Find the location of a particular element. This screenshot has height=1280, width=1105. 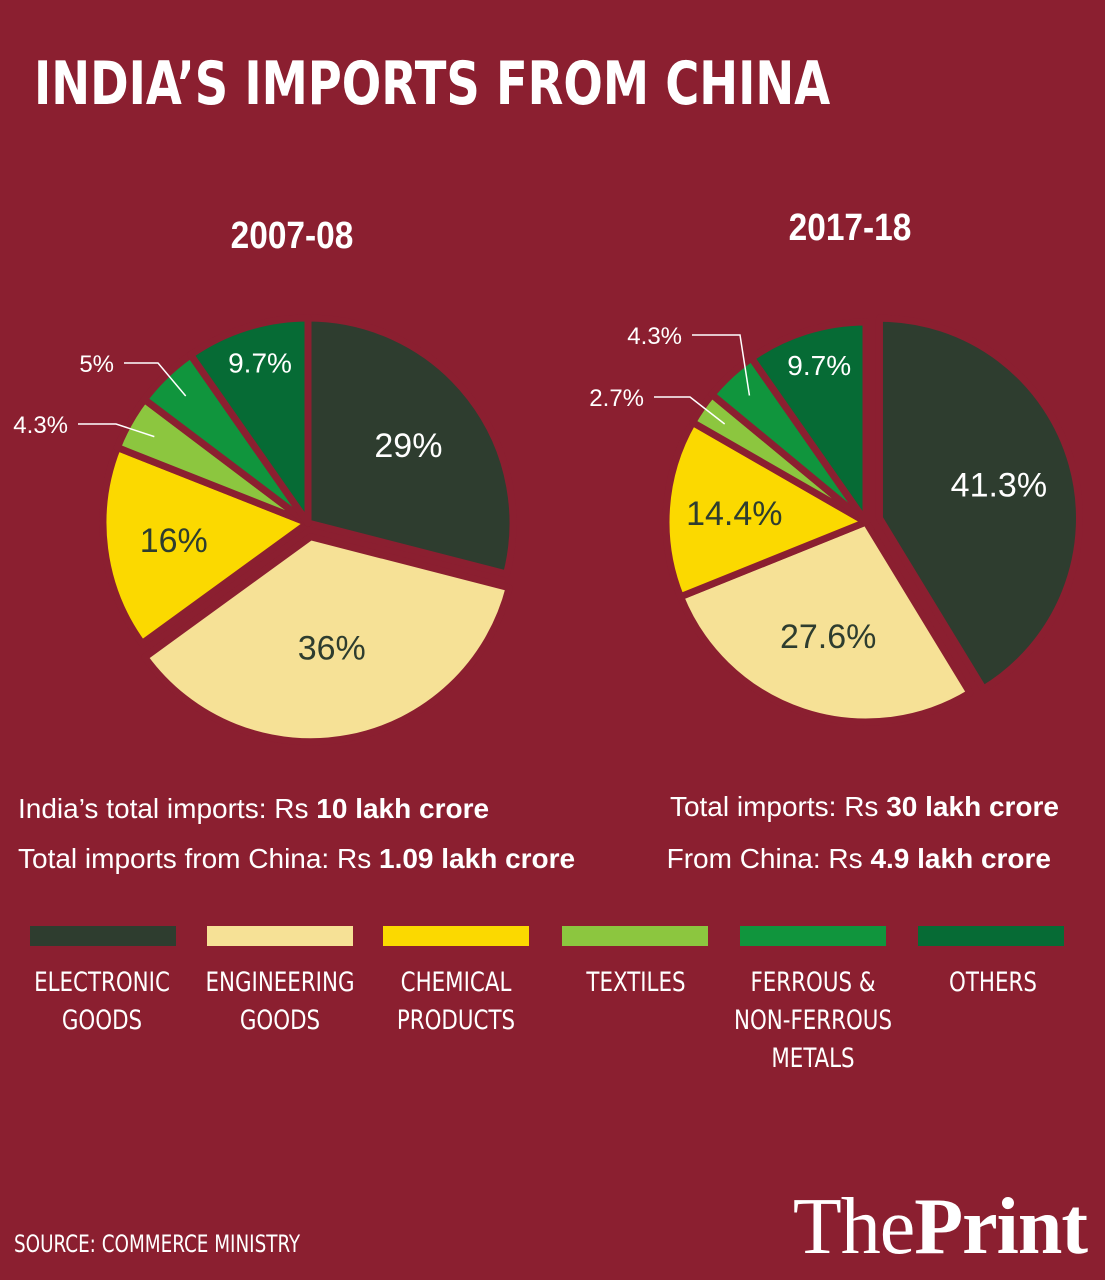

left-total-imports: India’s total imports: Rs 10 lakh crore is located at coordinates (253, 809).